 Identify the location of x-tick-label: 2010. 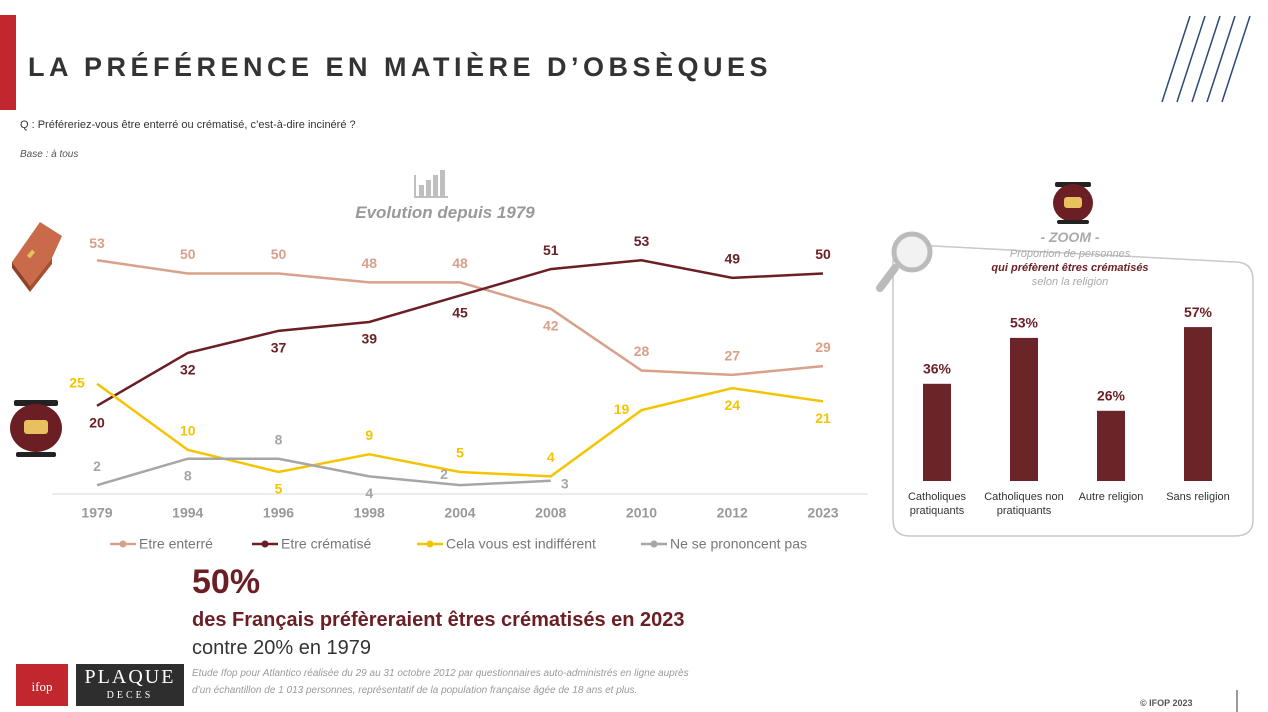
(641, 513).